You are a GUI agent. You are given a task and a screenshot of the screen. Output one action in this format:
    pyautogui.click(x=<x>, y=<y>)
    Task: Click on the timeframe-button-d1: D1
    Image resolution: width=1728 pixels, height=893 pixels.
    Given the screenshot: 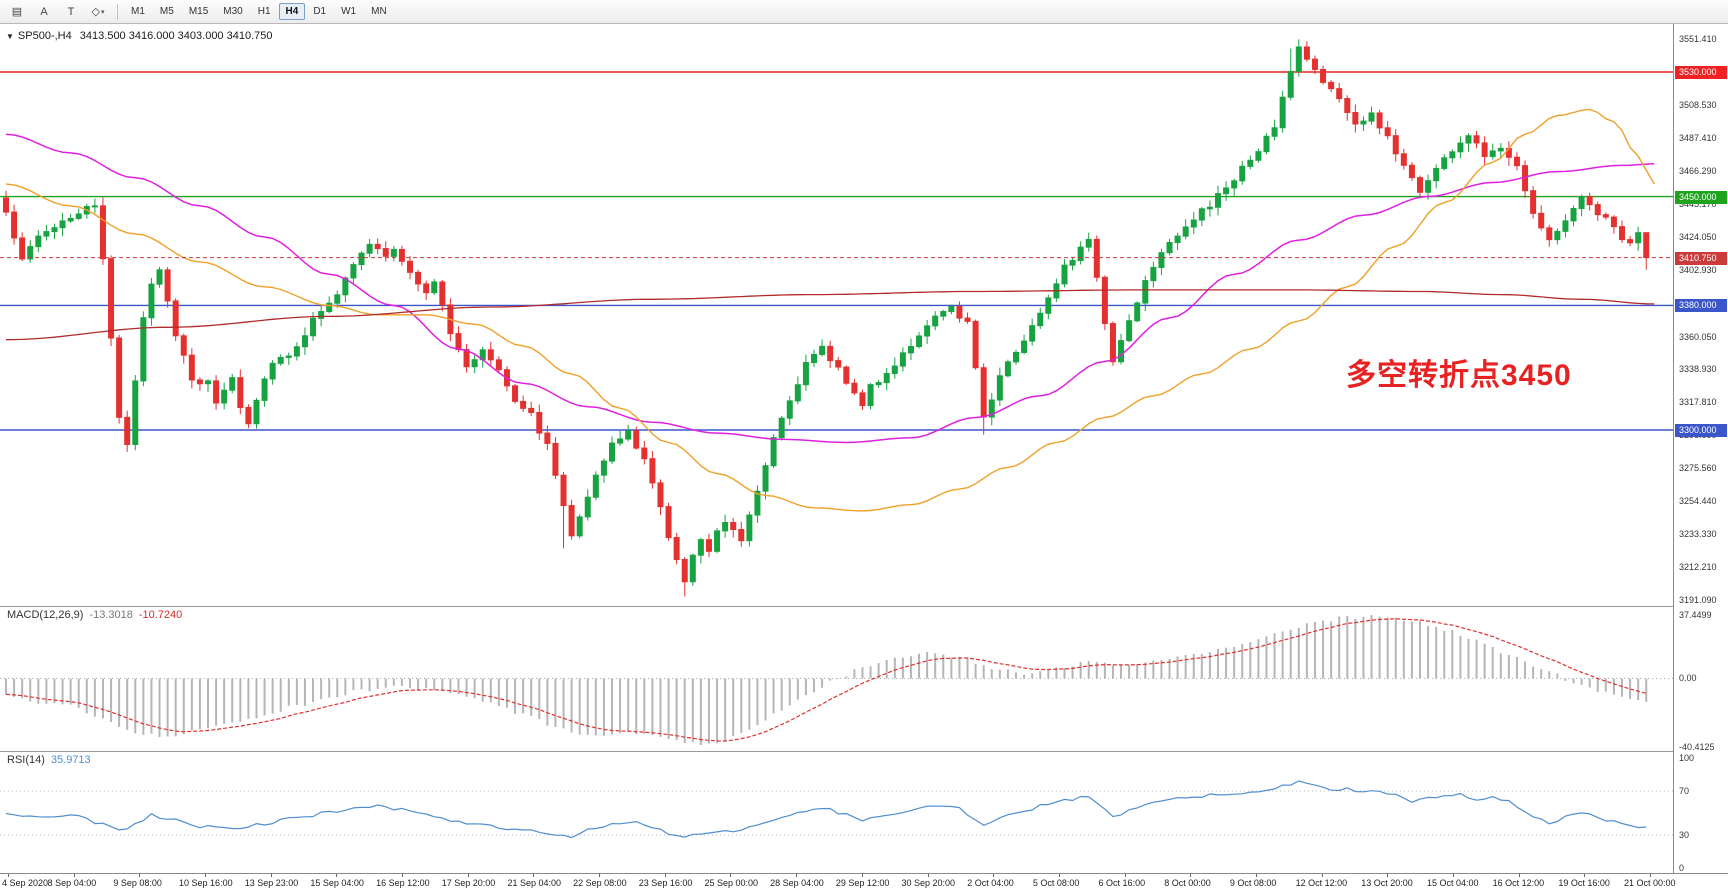 What is the action you would take?
    pyautogui.click(x=320, y=11)
    